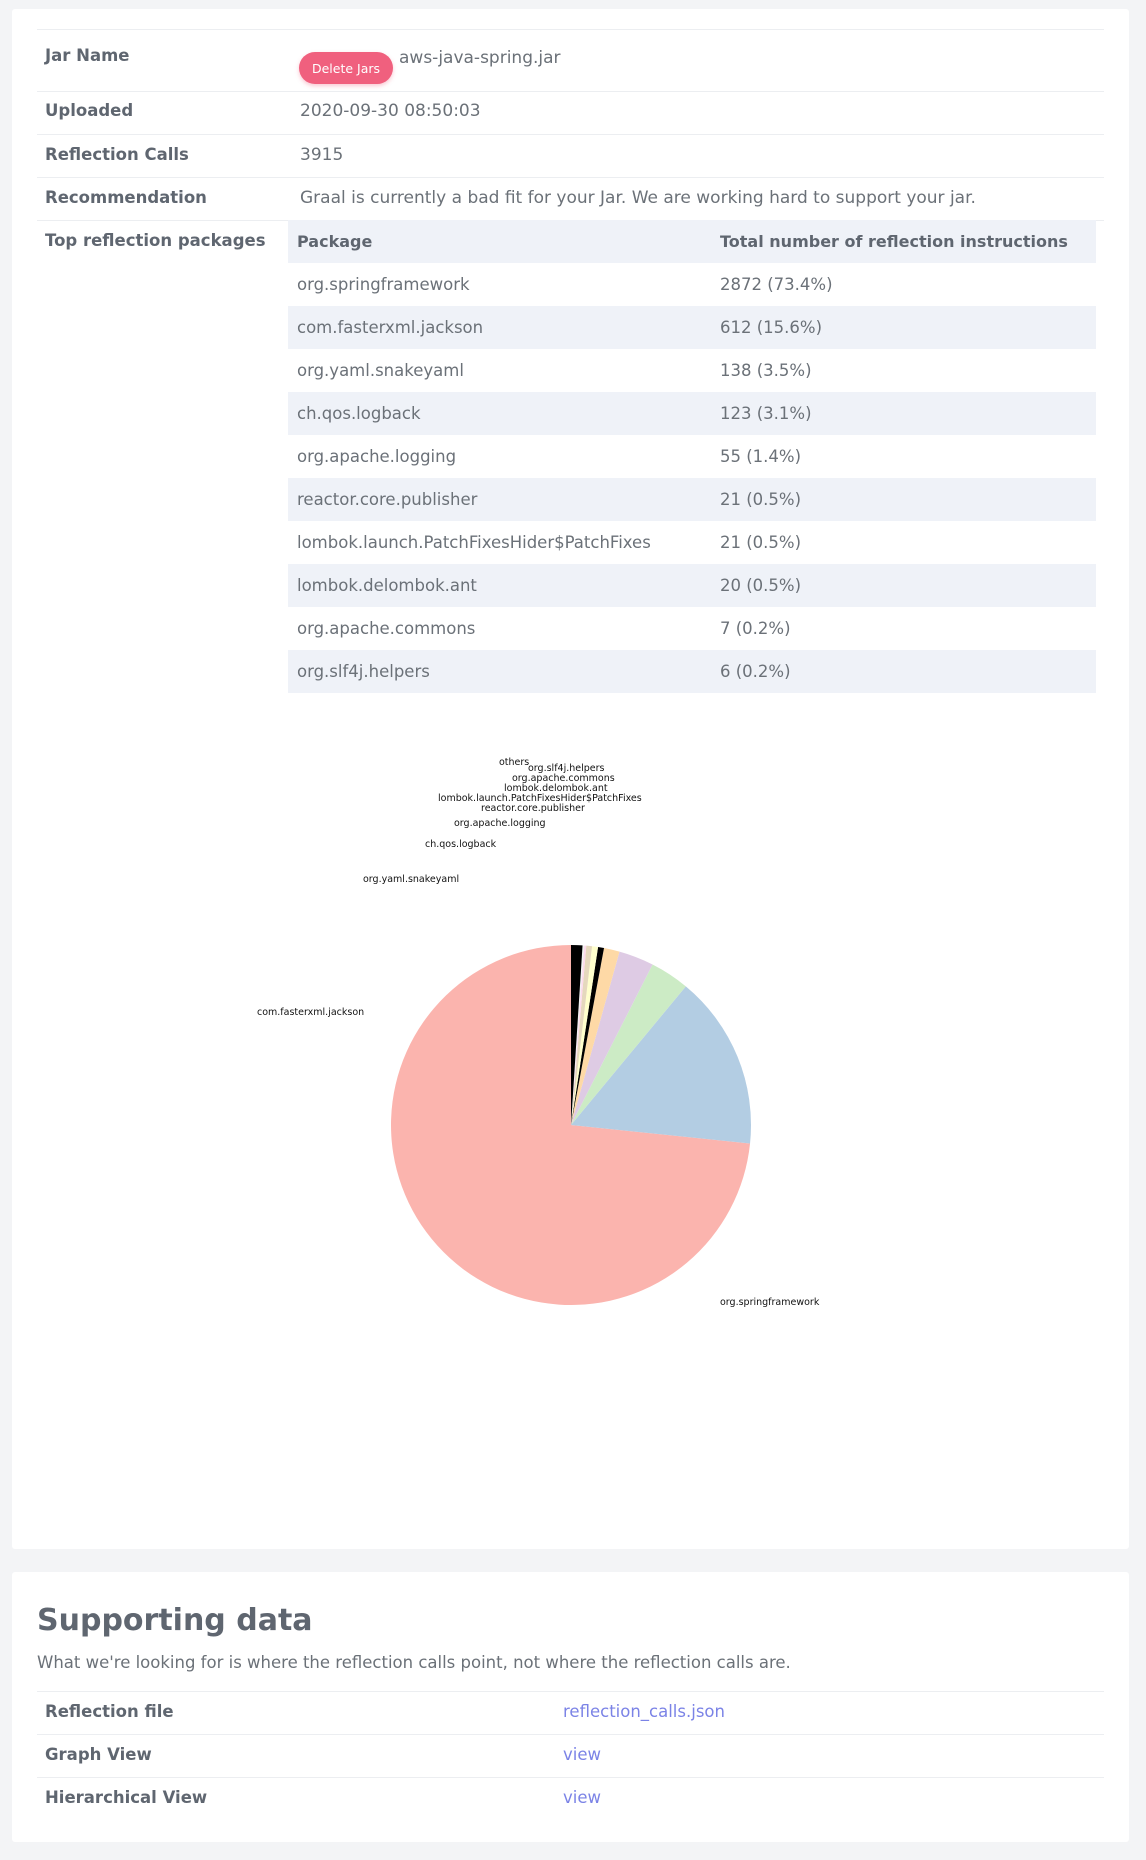  What do you see at coordinates (692, 370) in the screenshot?
I see `table-row: org.yaml.snakeyaml 138 (3.5%)` at bounding box center [692, 370].